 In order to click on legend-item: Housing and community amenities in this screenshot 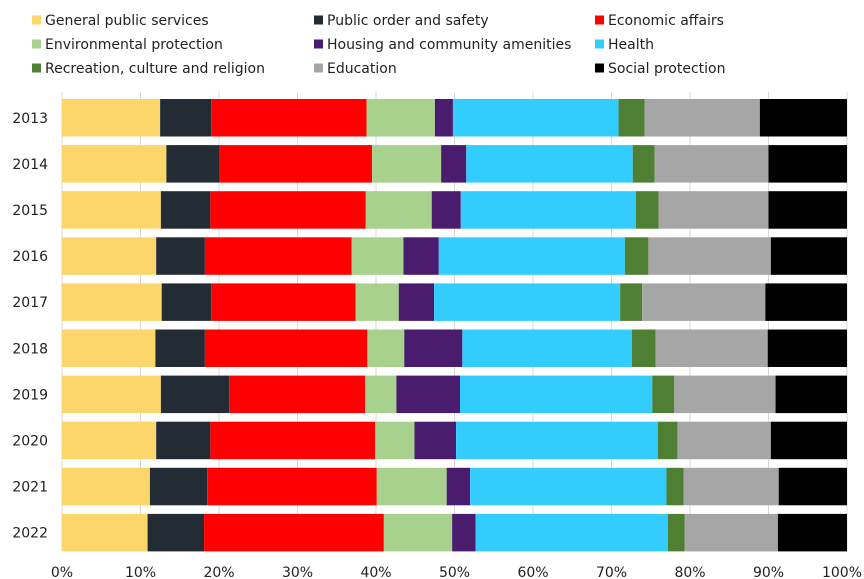, I will do `click(442, 45)`.